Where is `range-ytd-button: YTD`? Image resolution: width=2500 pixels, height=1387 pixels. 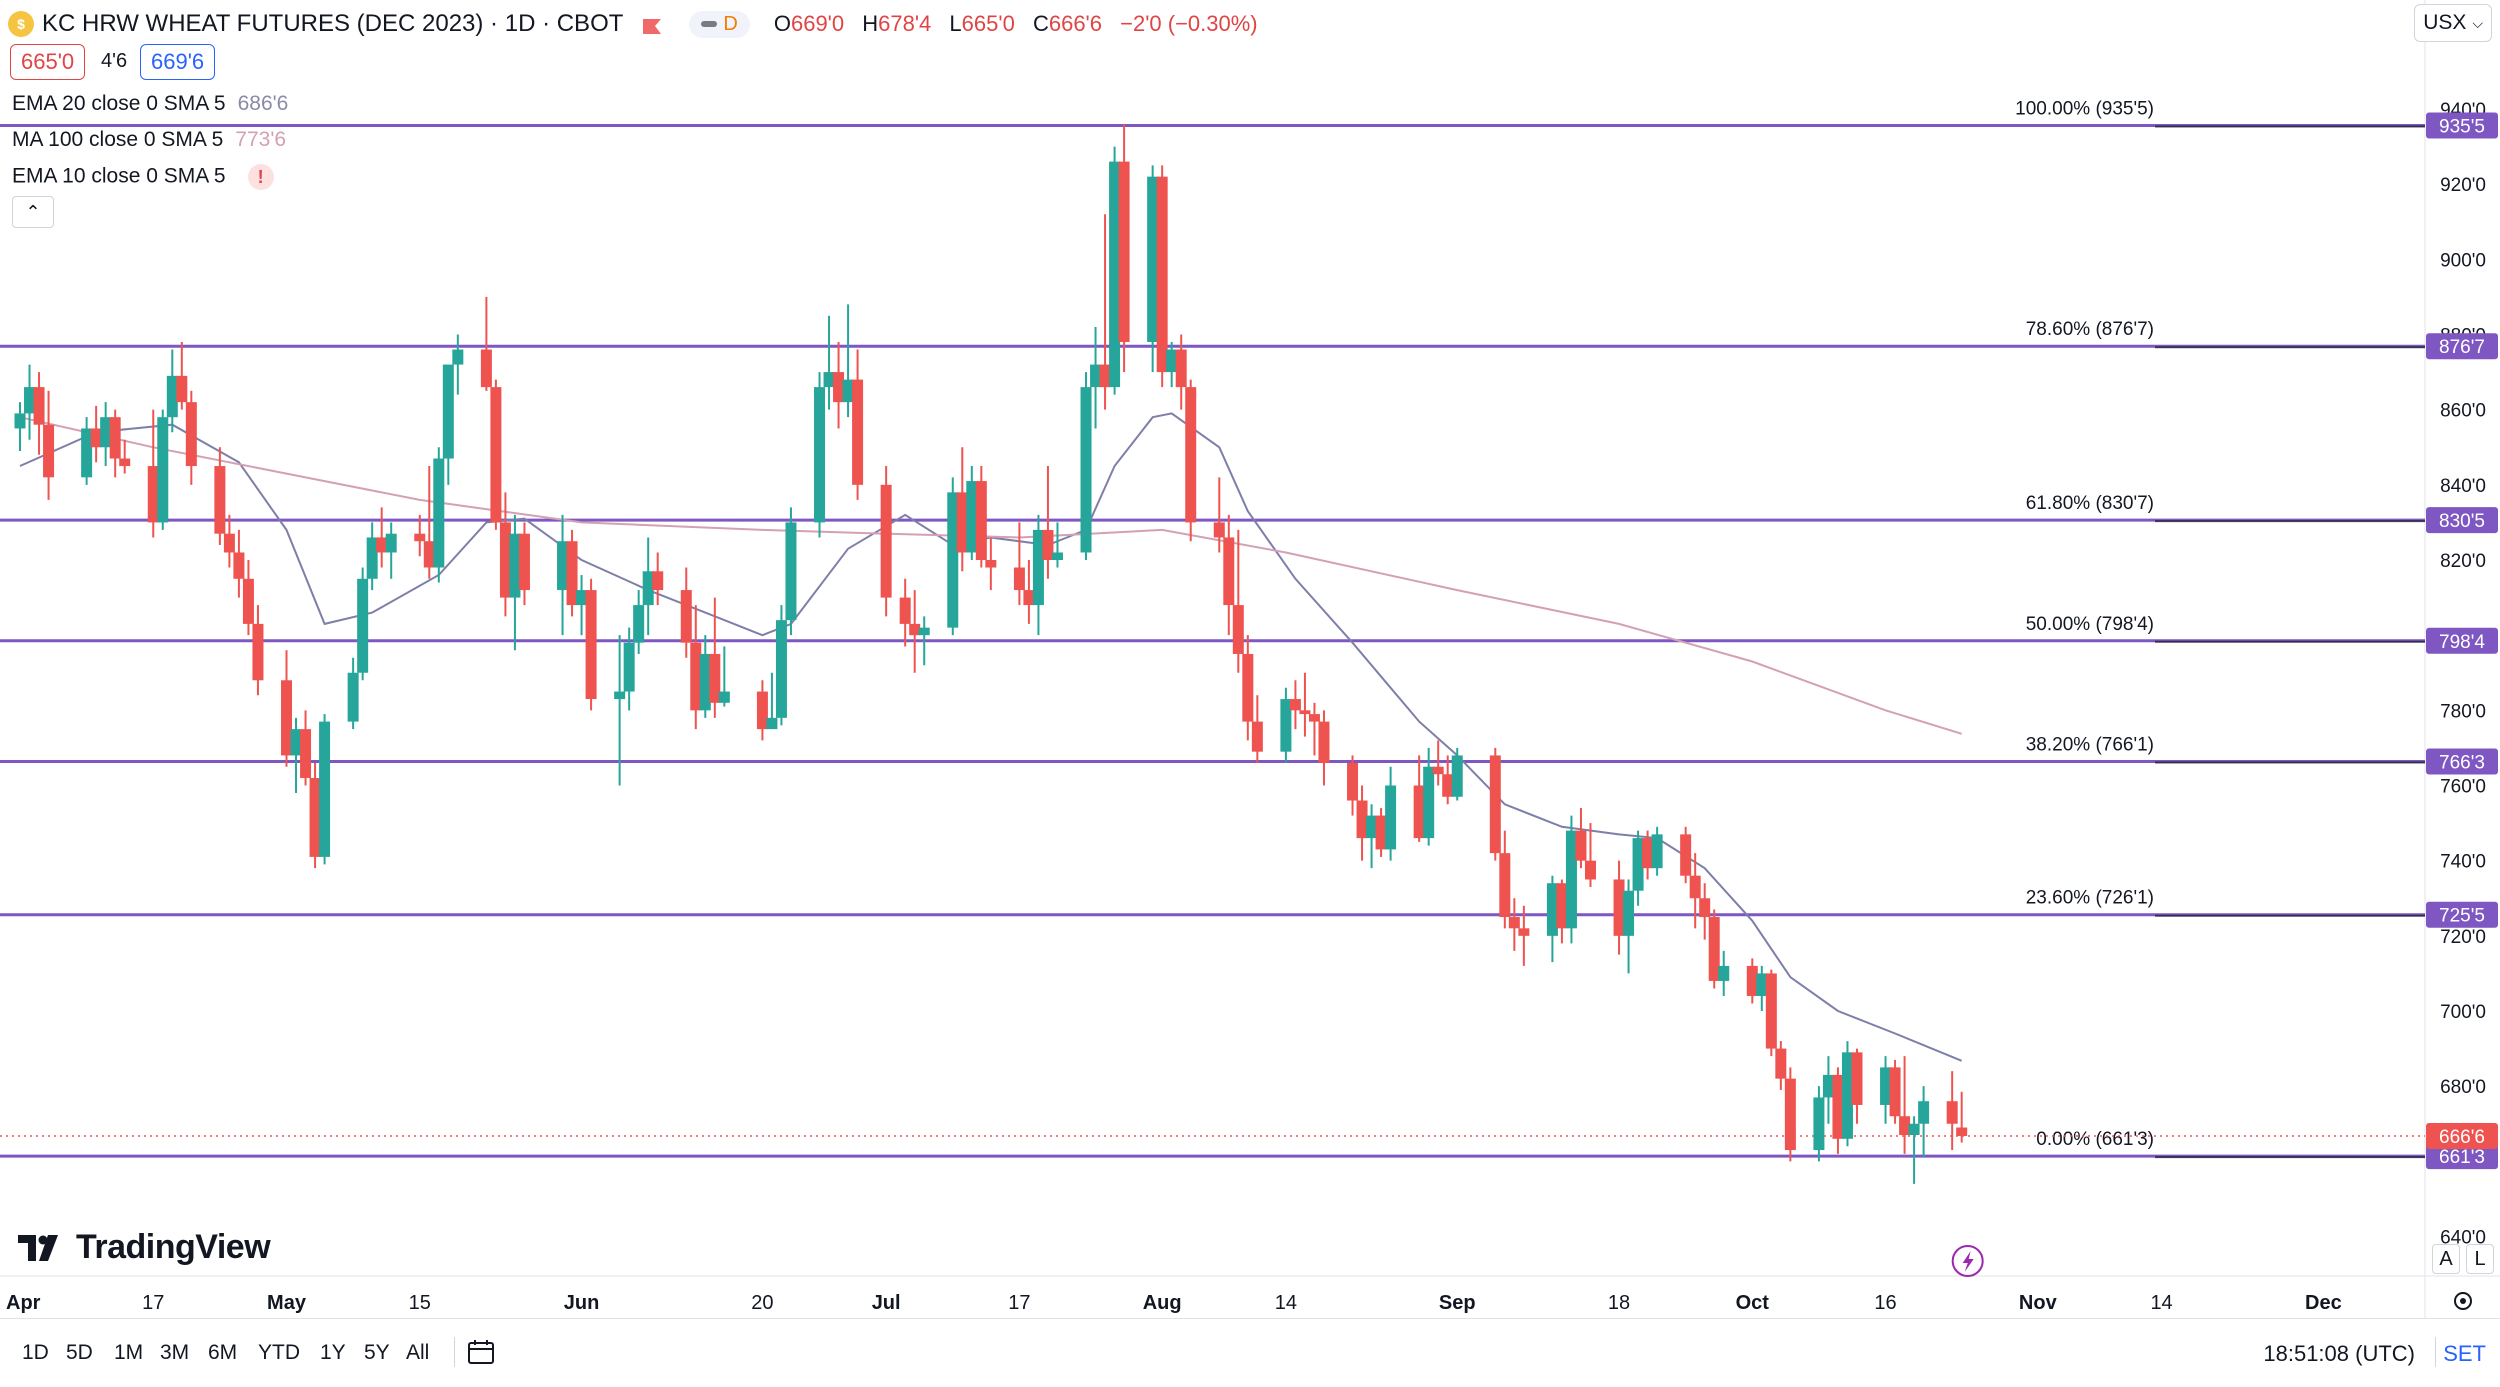 range-ytd-button: YTD is located at coordinates (279, 1352).